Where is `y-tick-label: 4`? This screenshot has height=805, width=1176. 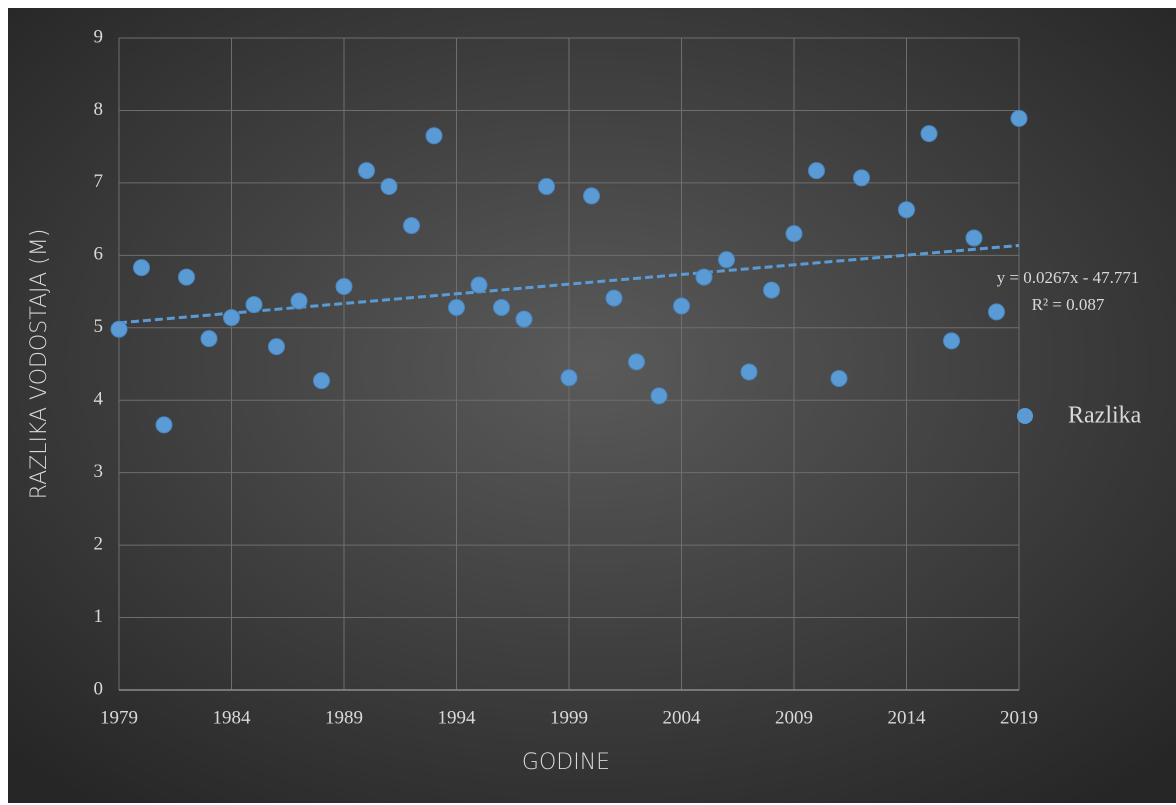 y-tick-label: 4 is located at coordinates (99, 399).